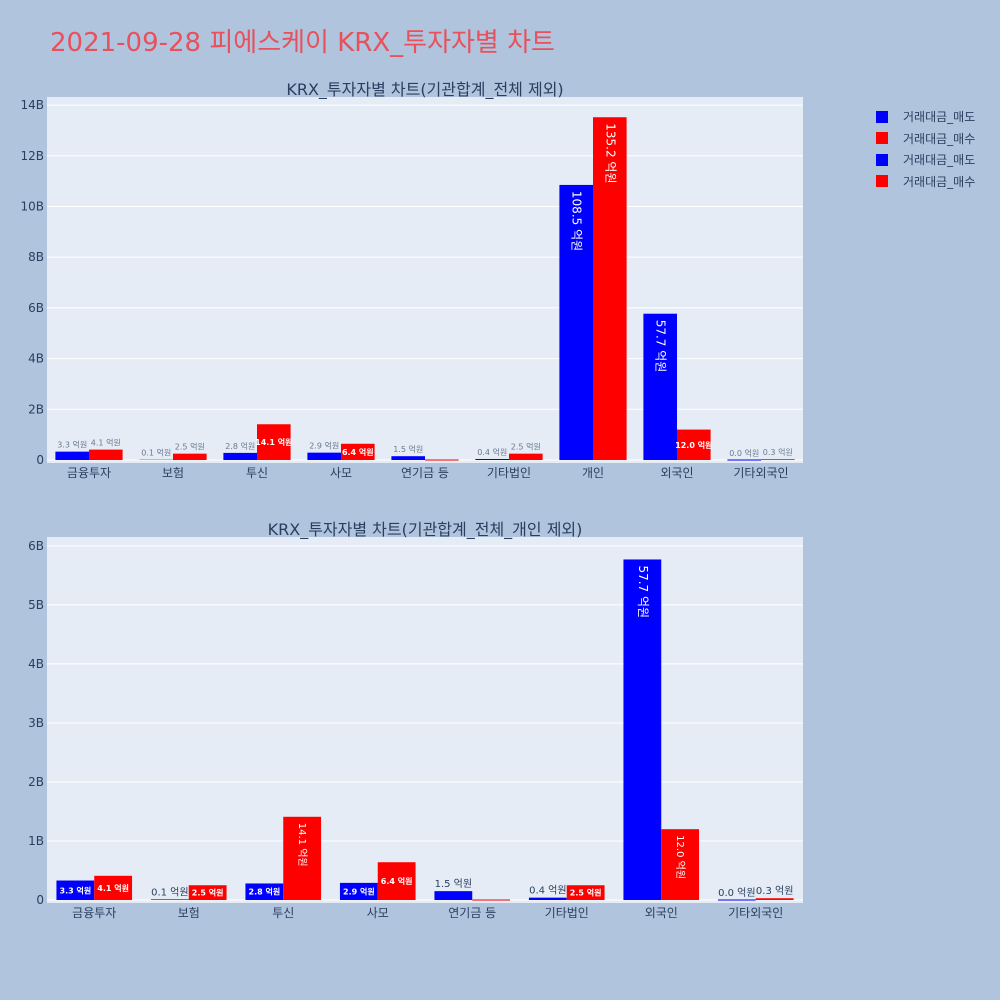 The height and width of the screenshot is (1000, 1000). I want to click on chart1-y-tick-label: 8B, so click(36, 257).